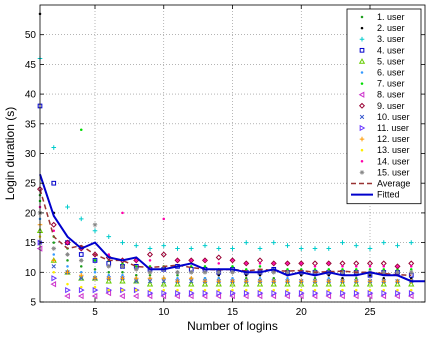 The width and height of the screenshot is (426, 341). Describe the element at coordinates (382, 39) in the screenshot. I see `legend-item: 3. user` at that location.